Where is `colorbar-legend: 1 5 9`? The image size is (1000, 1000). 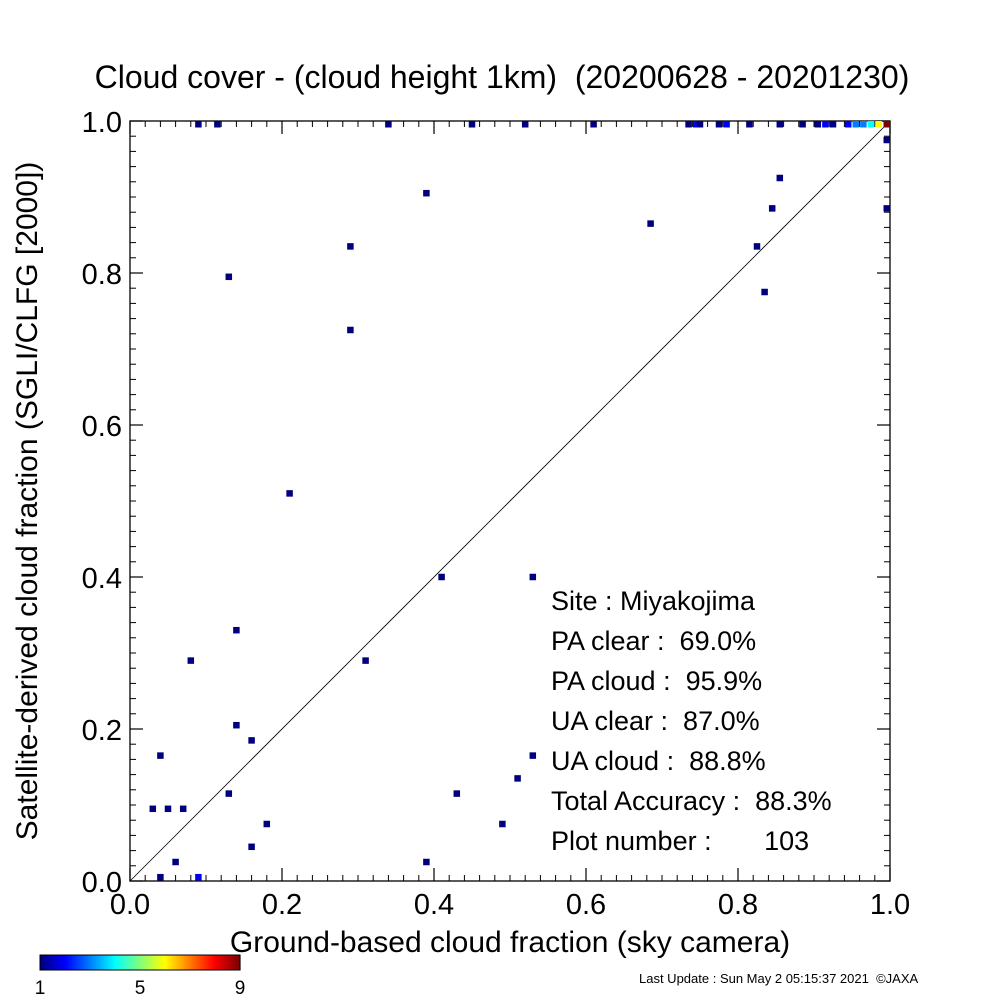 colorbar-legend: 1 5 9 is located at coordinates (140, 976).